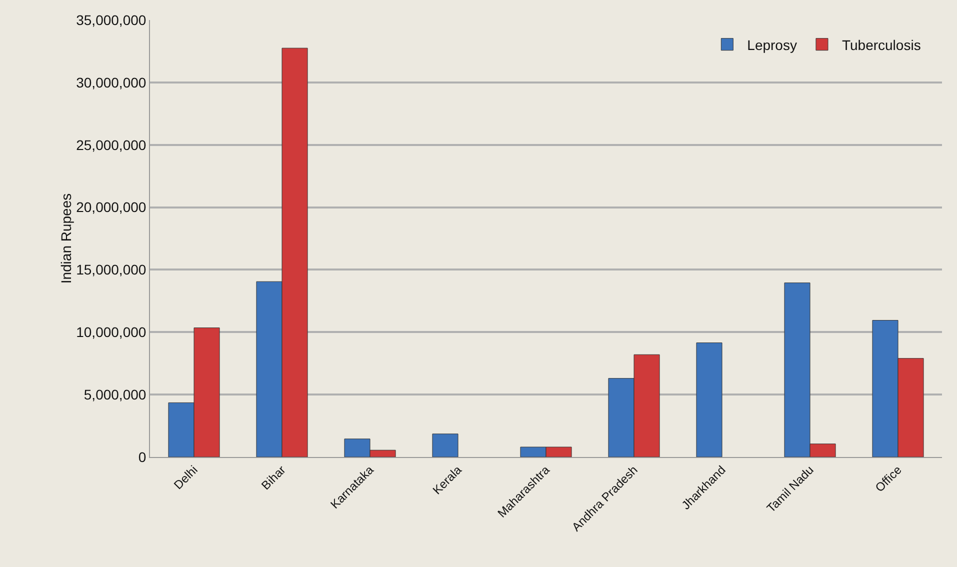 The height and width of the screenshot is (567, 957). I want to click on y-tick-label: 25,000,000, so click(111, 144).